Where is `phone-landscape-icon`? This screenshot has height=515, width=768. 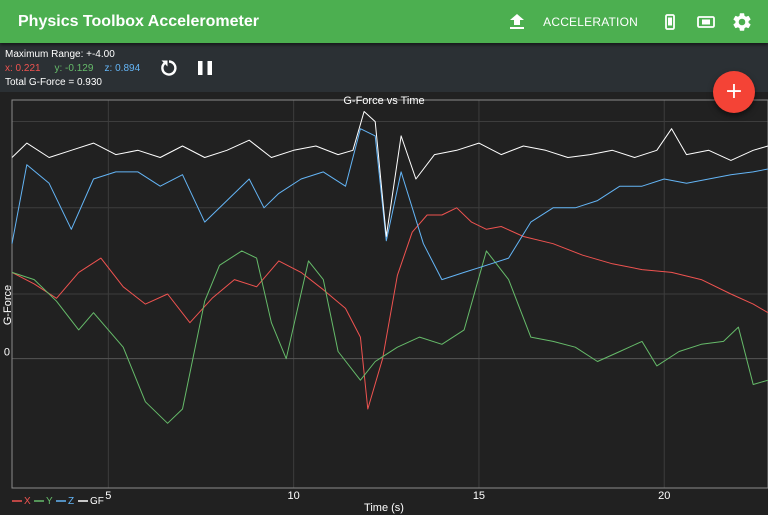
phone-landscape-icon is located at coordinates (706, 21).